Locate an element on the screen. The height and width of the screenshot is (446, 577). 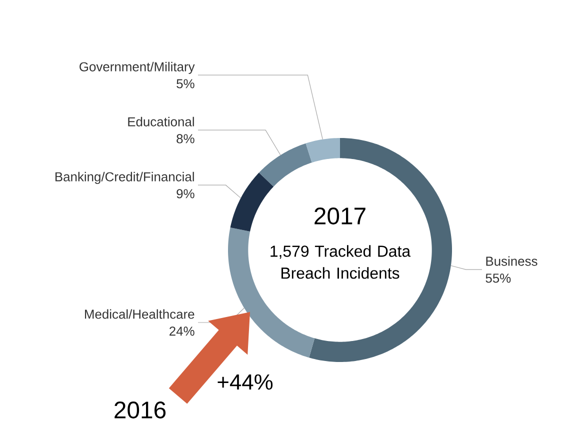
text: +44% is located at coordinates (245, 382).